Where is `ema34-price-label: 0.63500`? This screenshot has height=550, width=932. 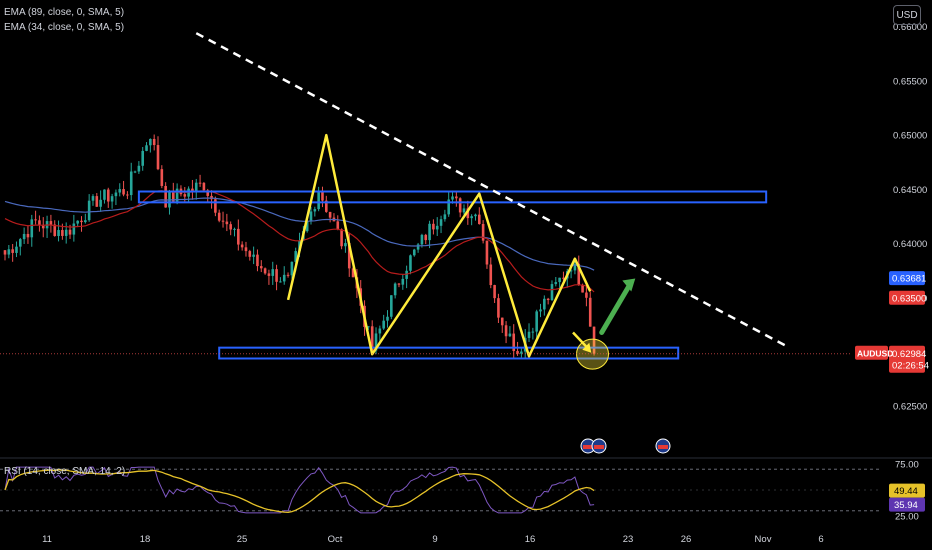 ema34-price-label: 0.63500 is located at coordinates (909, 298).